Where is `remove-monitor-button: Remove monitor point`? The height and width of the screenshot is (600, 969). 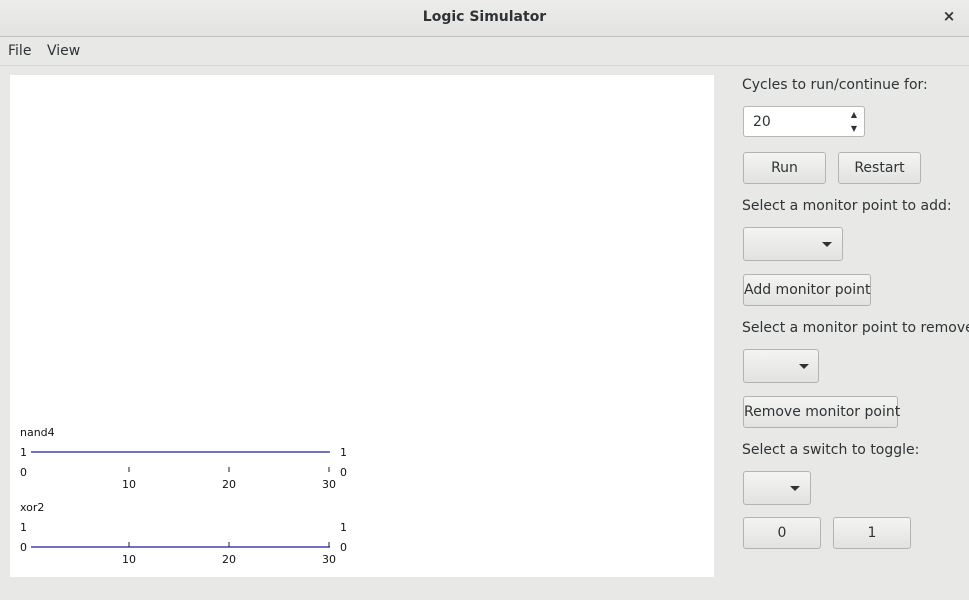
remove-monitor-button: Remove monitor point is located at coordinates (821, 412).